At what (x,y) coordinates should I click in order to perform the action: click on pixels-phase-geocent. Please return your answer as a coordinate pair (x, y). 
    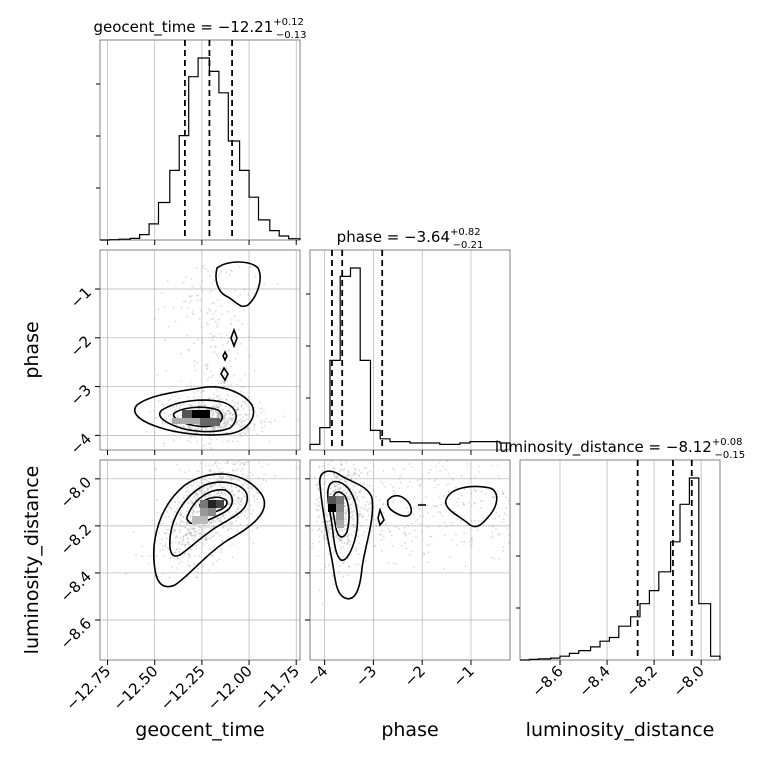
    Looking at the image, I should click on (196, 418).